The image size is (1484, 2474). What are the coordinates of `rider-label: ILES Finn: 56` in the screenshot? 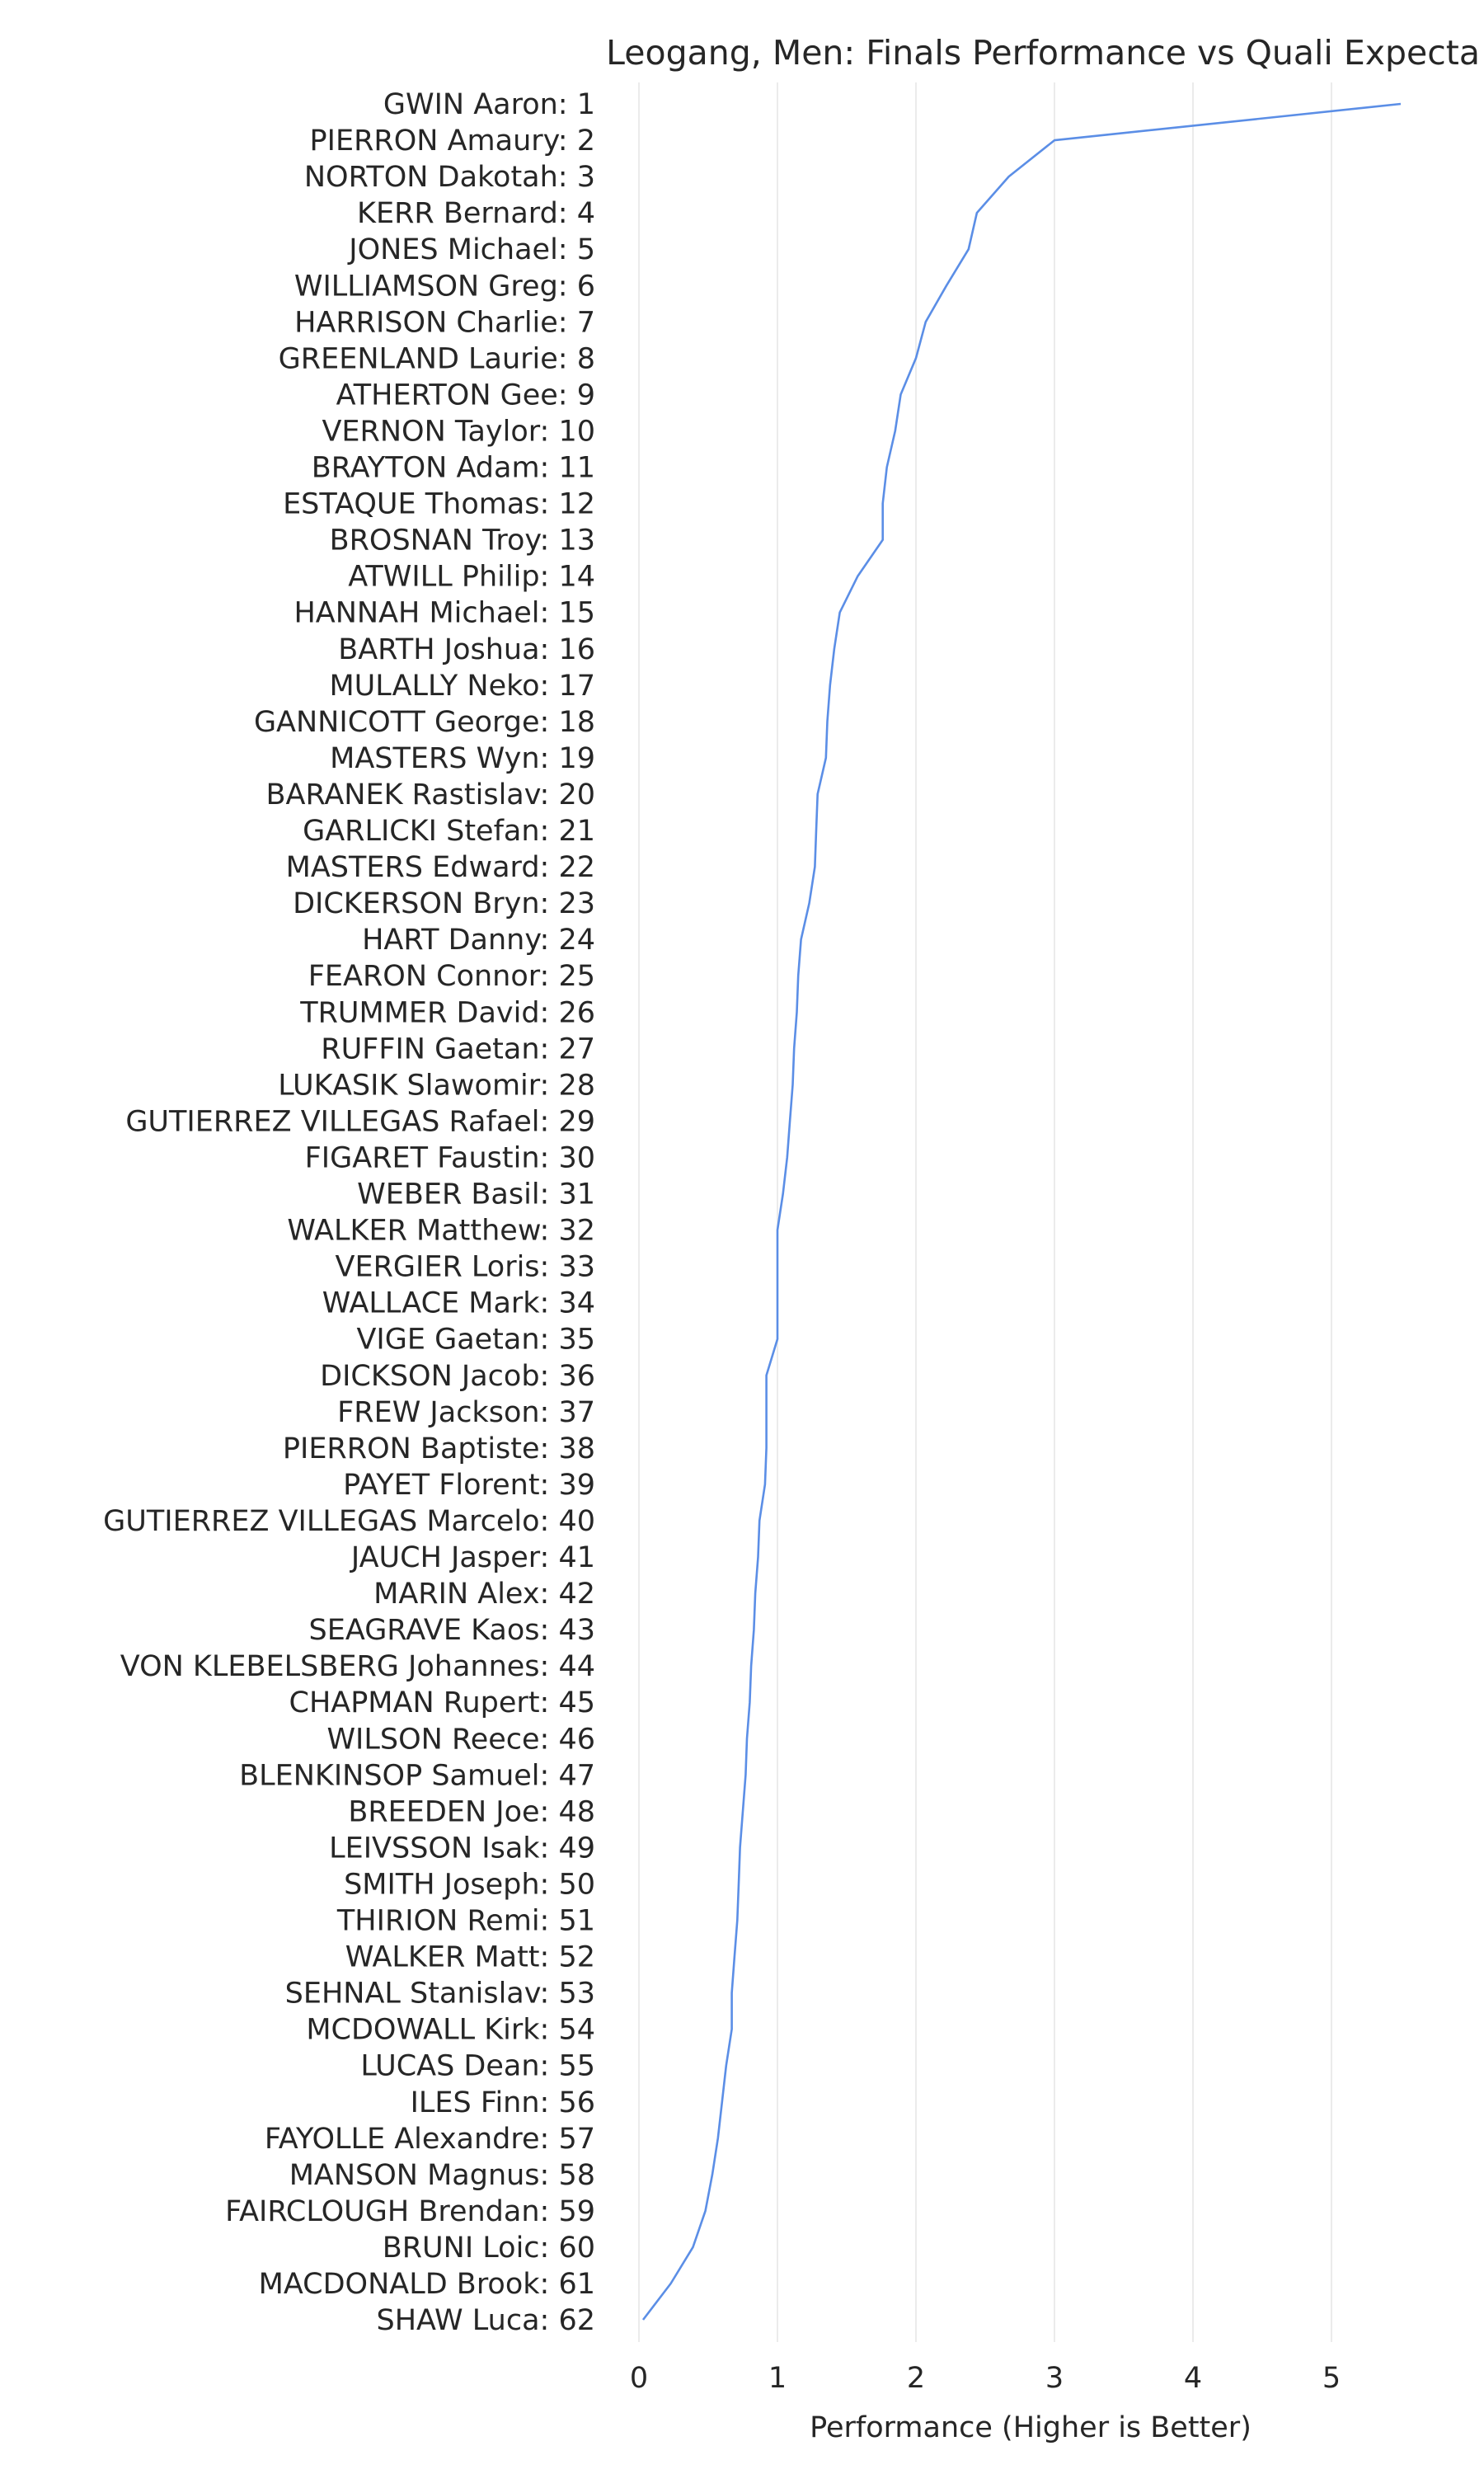 It's located at (503, 2102).